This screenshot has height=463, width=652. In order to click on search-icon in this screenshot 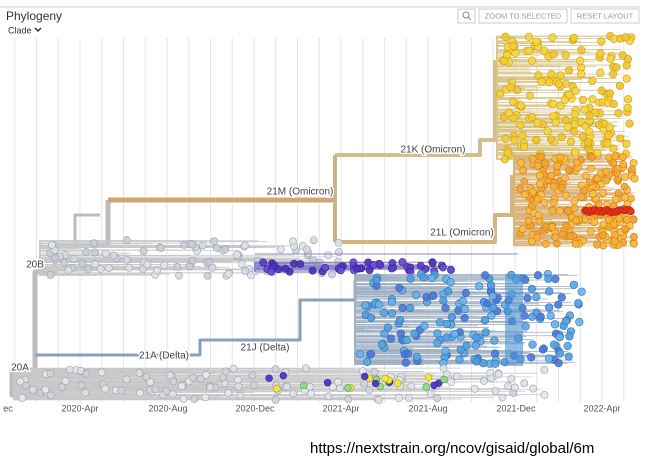, I will do `click(469, 18)`.